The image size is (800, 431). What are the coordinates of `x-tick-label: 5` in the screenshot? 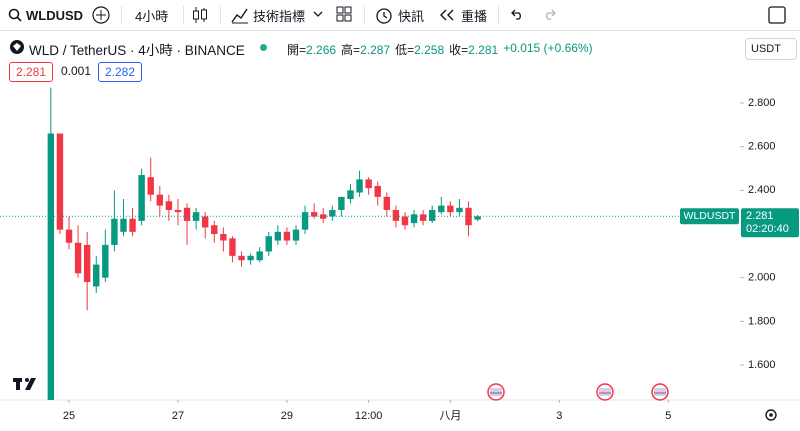 It's located at (668, 416).